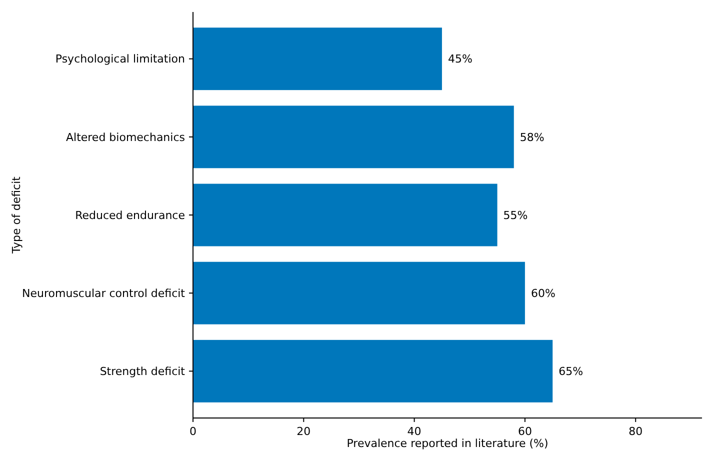 The width and height of the screenshot is (703, 455). What do you see at coordinates (635, 431) in the screenshot?
I see `x-tick-label: 80` at bounding box center [635, 431].